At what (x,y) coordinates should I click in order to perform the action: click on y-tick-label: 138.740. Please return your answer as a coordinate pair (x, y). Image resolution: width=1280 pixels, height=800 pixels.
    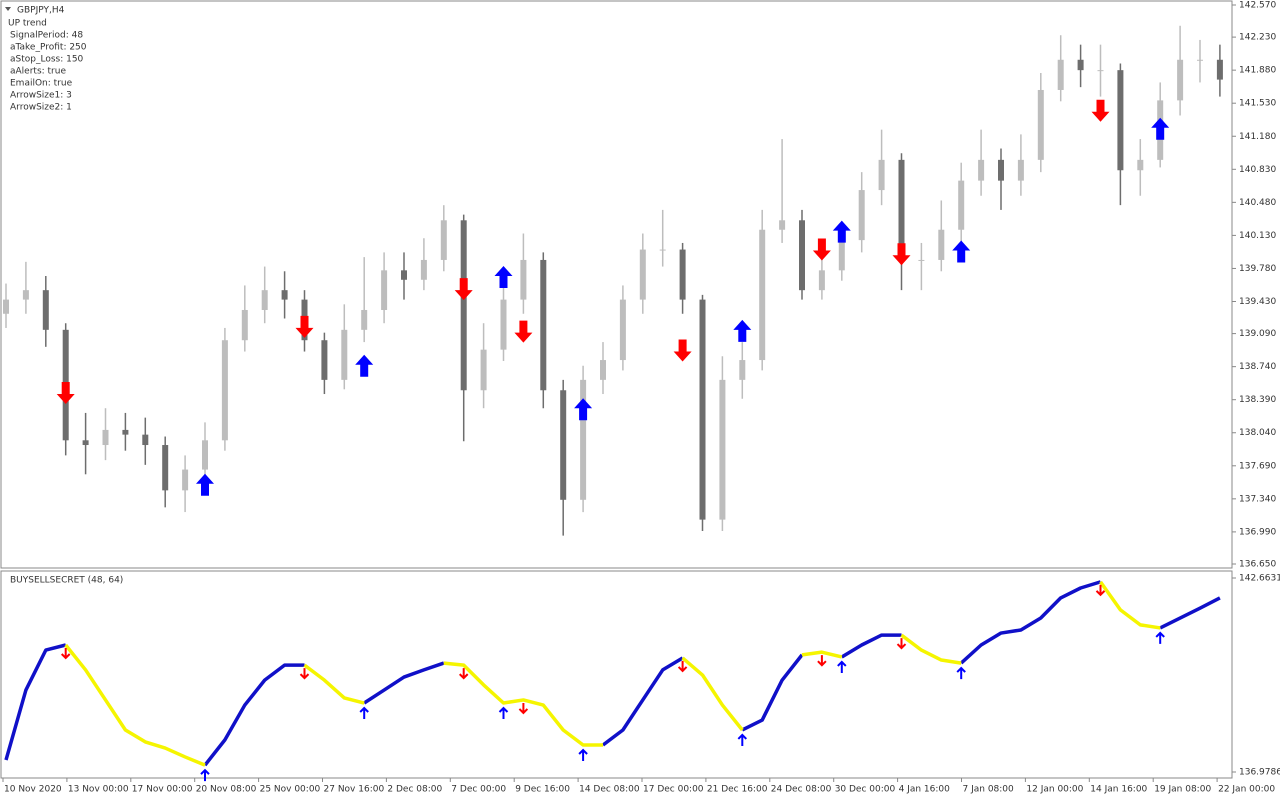
    Looking at the image, I should click on (1257, 367).